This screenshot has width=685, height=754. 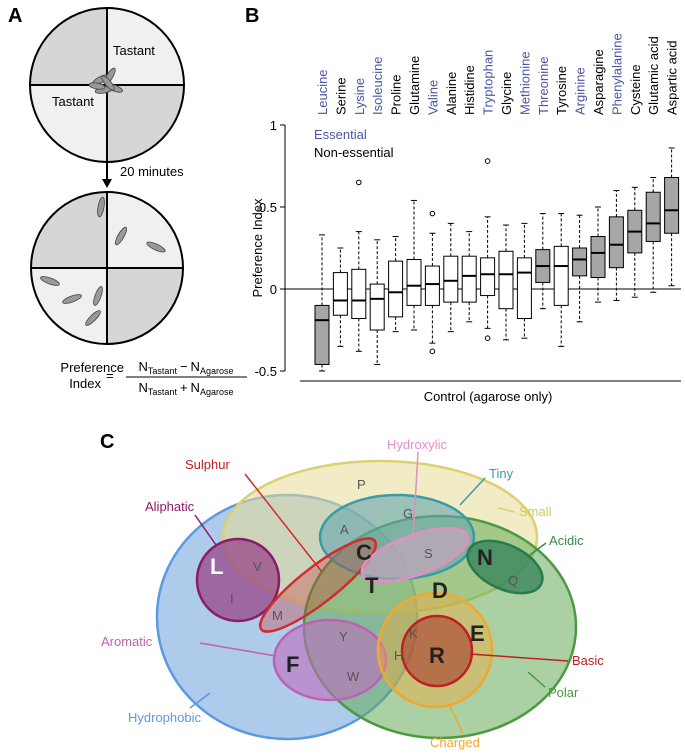 What do you see at coordinates (455, 742) in the screenshot?
I see `set-label: Charged` at bounding box center [455, 742].